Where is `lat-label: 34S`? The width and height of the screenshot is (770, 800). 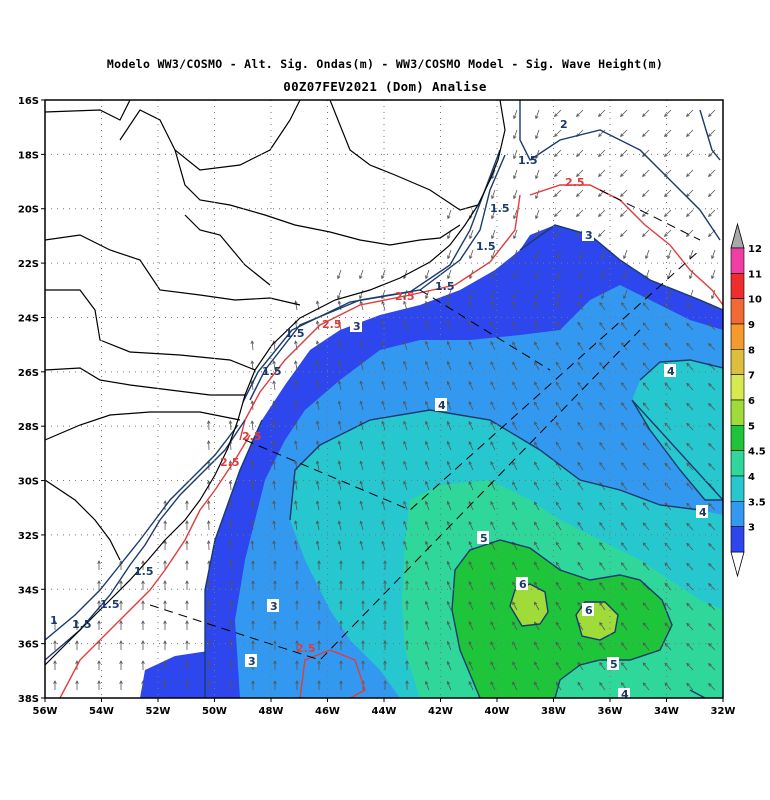 lat-label: 34S is located at coordinates (28, 590).